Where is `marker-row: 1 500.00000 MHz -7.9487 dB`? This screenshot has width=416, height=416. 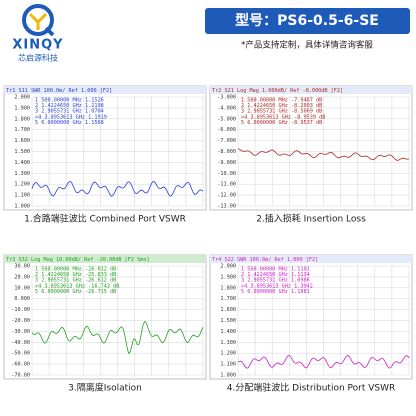 marker-row: 1 500.00000 MHz -7.9487 dB is located at coordinates (281, 101).